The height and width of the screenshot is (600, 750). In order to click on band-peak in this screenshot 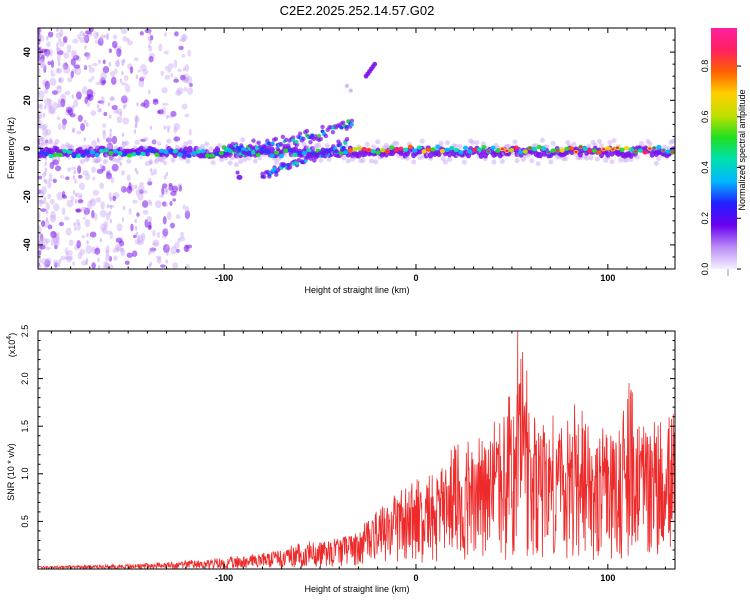, I will do `click(576, 152)`.